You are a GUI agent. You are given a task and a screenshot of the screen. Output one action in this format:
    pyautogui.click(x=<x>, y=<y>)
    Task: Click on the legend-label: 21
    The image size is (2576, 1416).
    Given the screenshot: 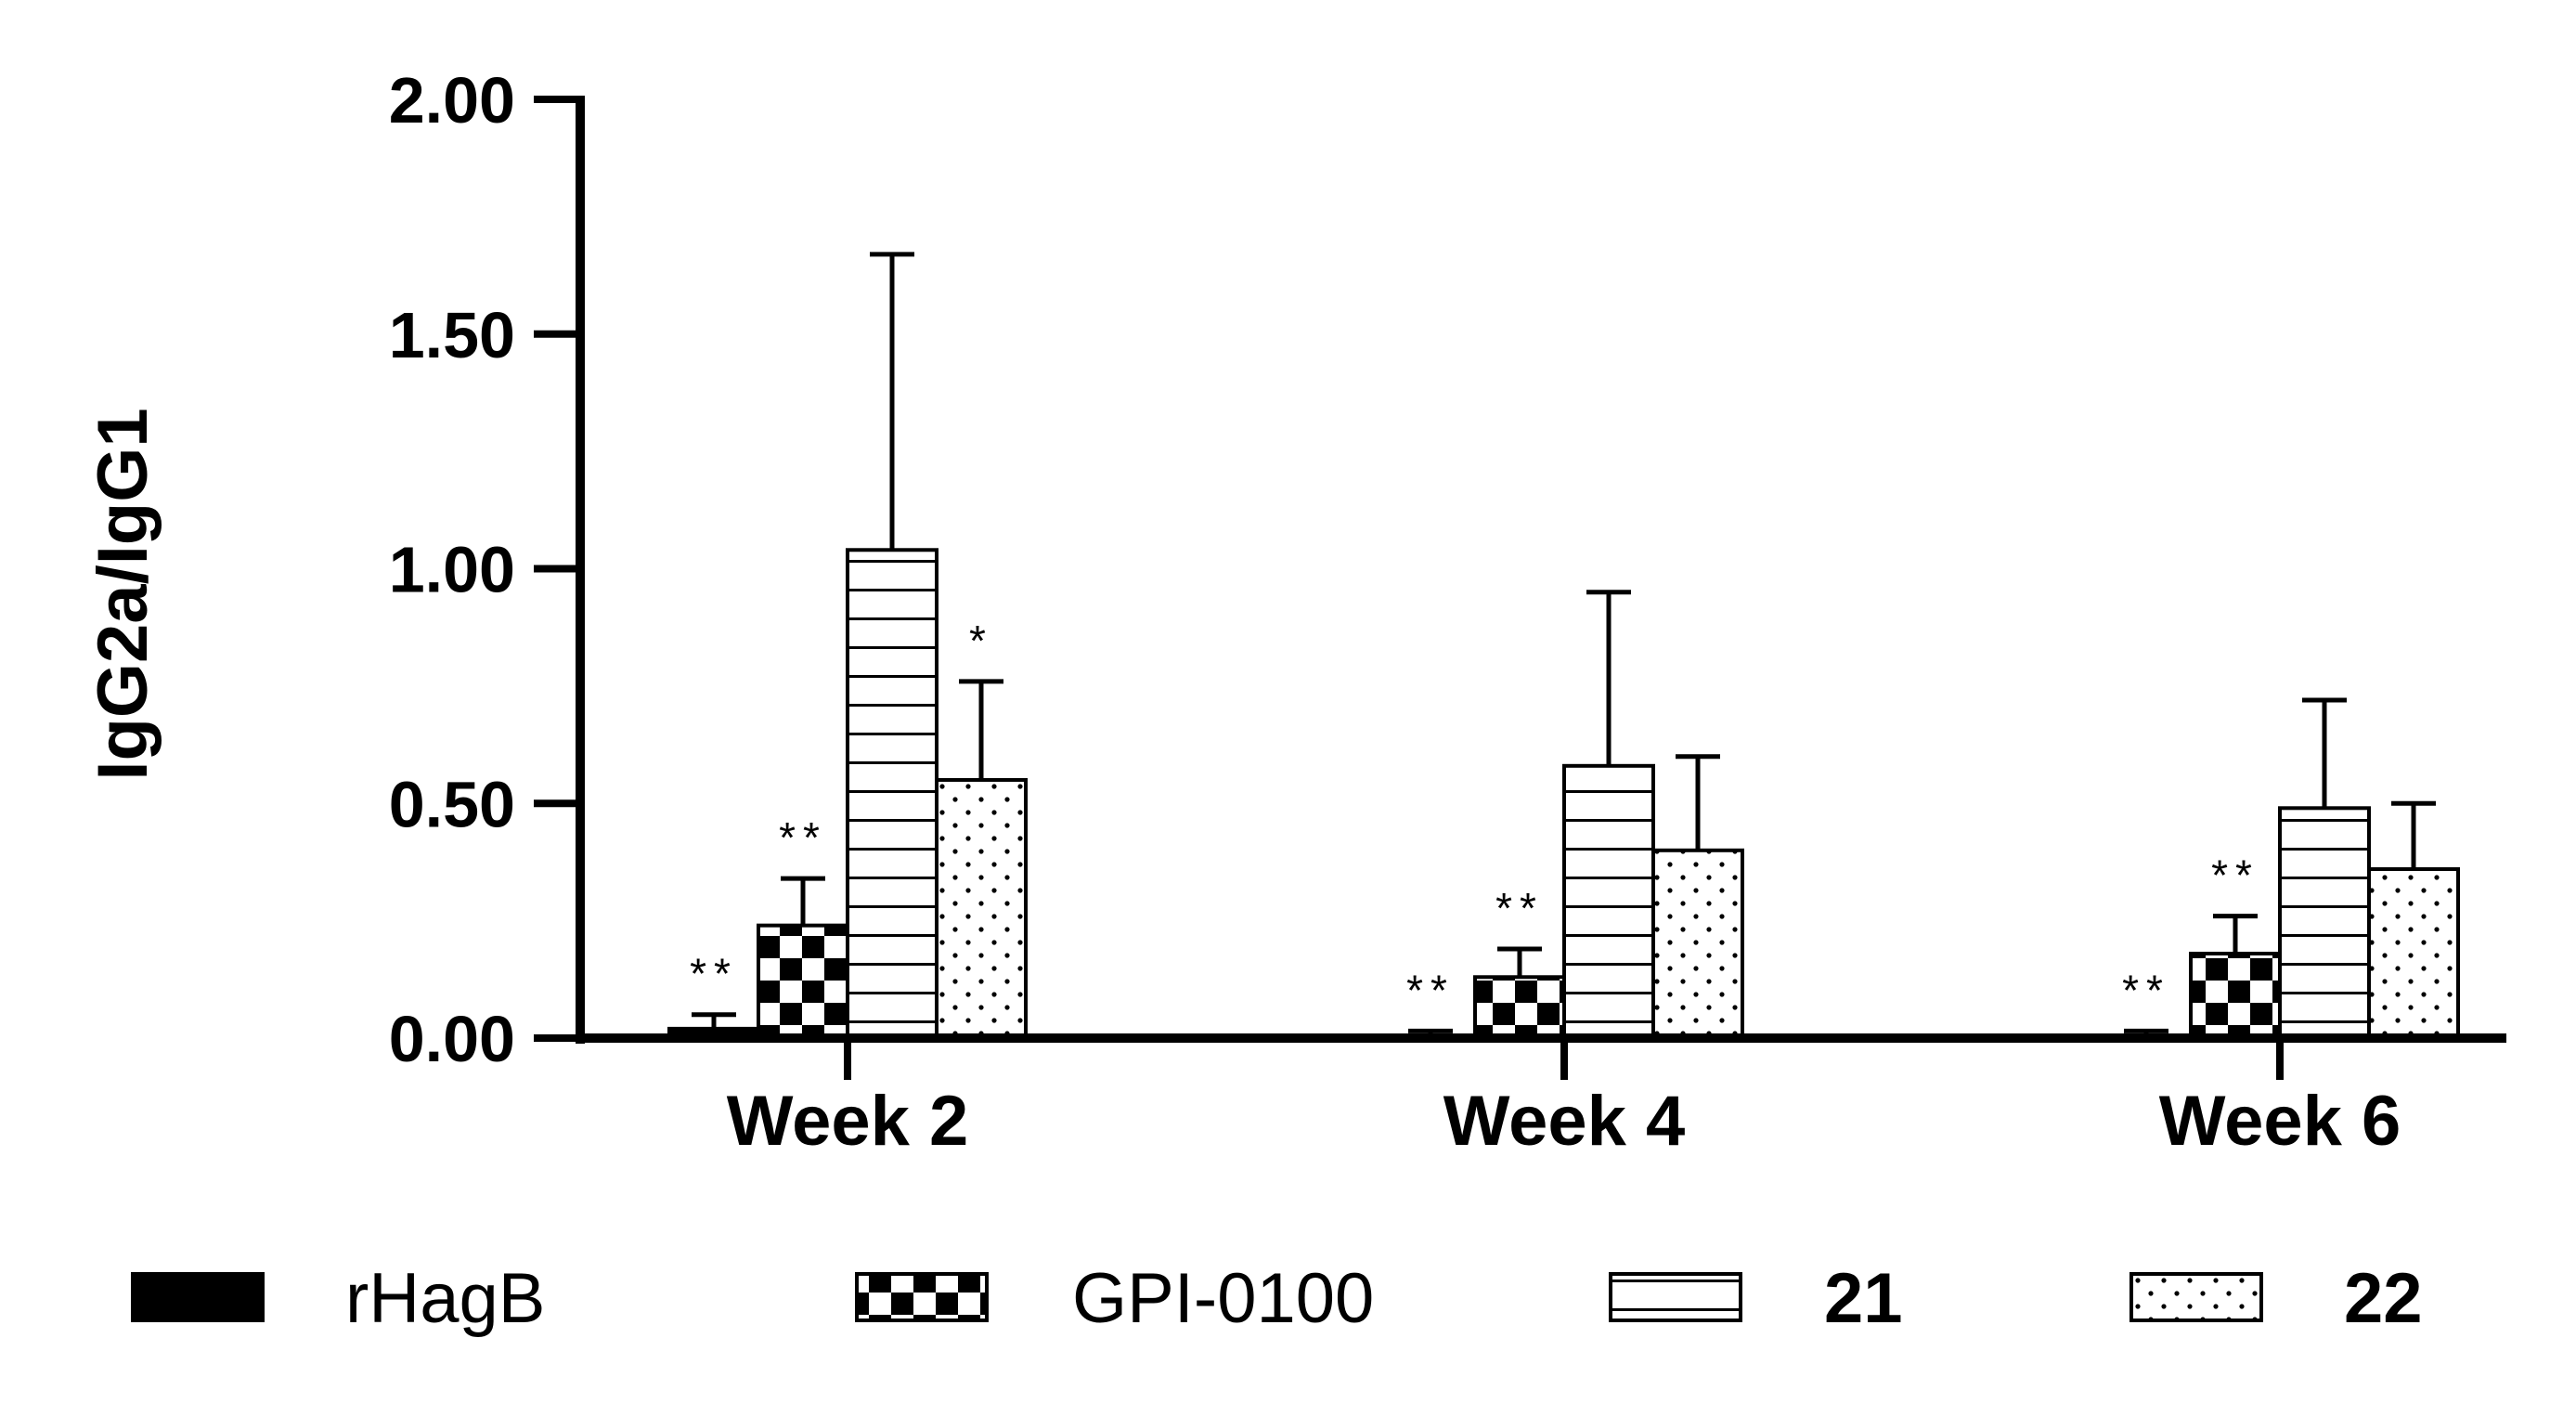 What is the action you would take?
    pyautogui.click(x=1863, y=1298)
    